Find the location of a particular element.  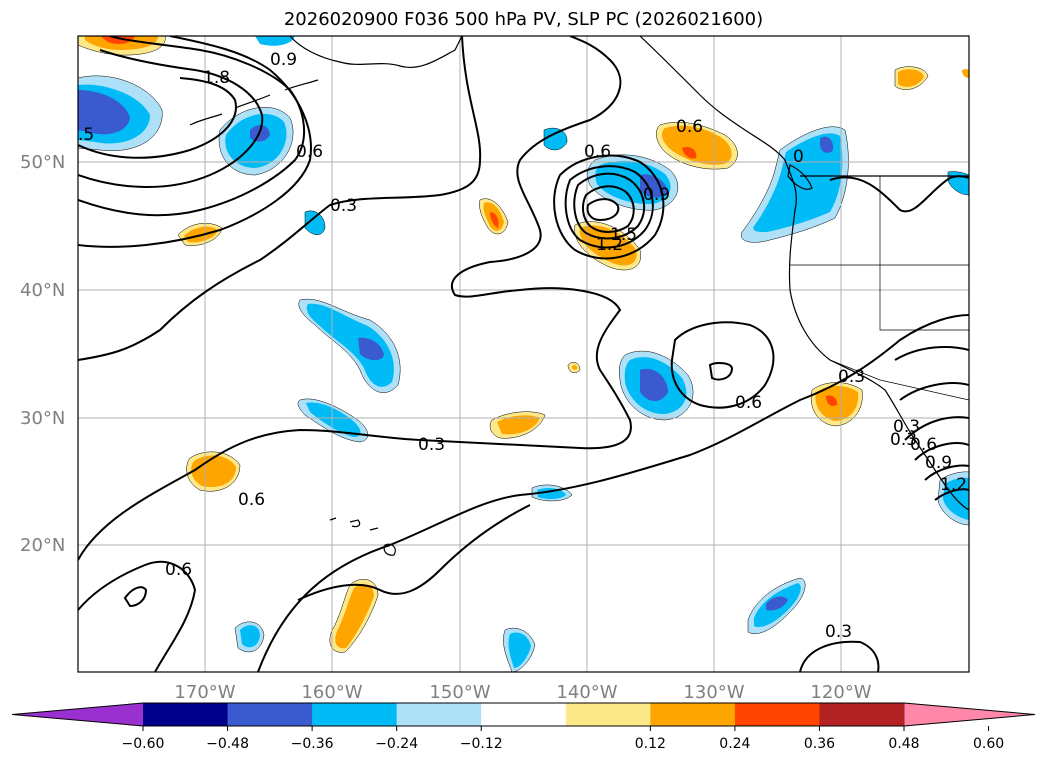

longitude-labels: 170°W 160°W 150°W 140°W 130°W 120°W is located at coordinates (522, 692).